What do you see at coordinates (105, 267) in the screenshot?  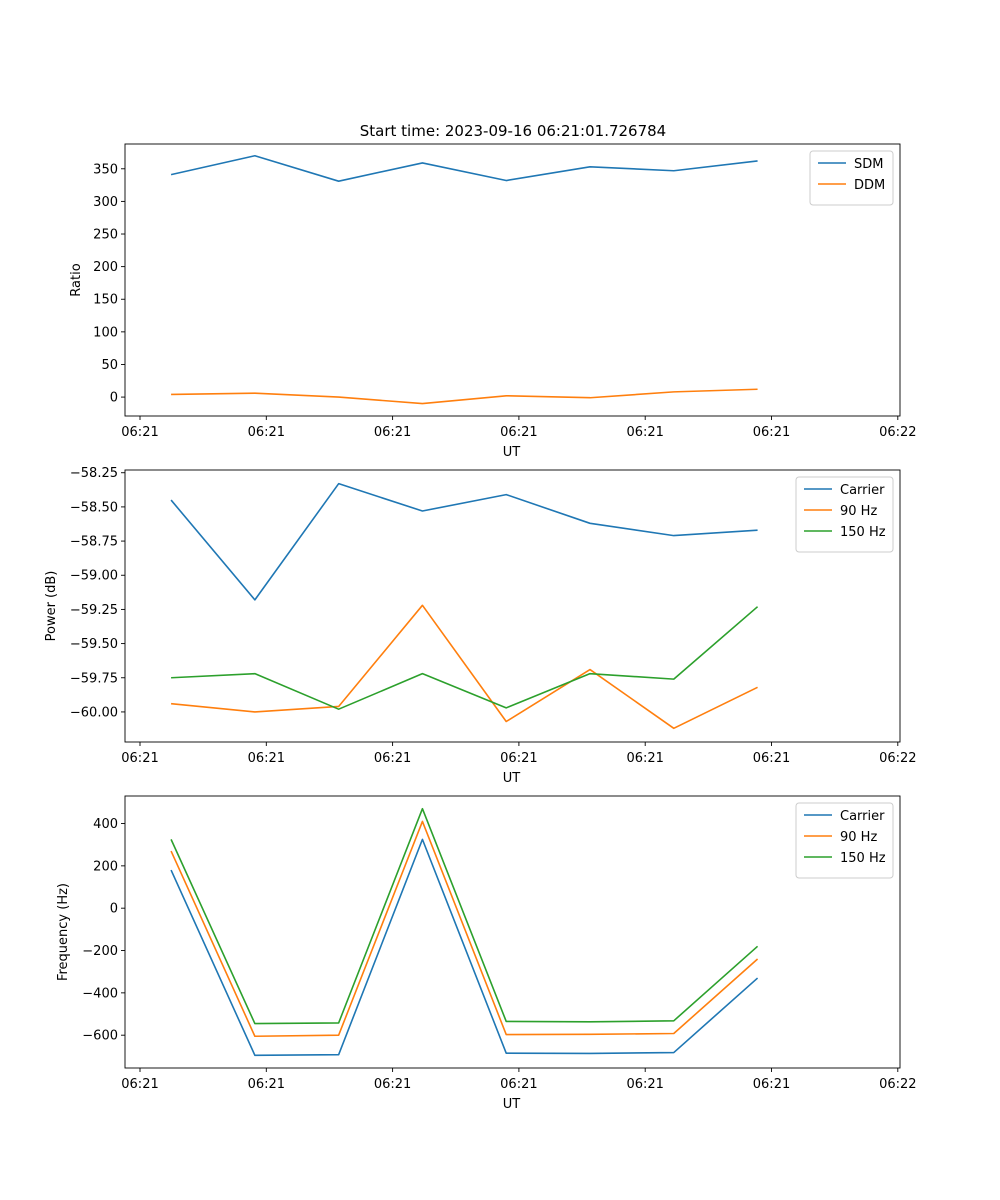 I see `ratio-y-tick-label: 200` at bounding box center [105, 267].